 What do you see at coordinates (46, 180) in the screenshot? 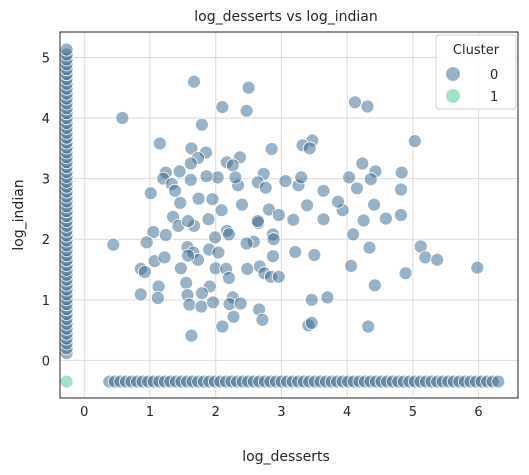
I see `y-tick-label: 3` at bounding box center [46, 180].